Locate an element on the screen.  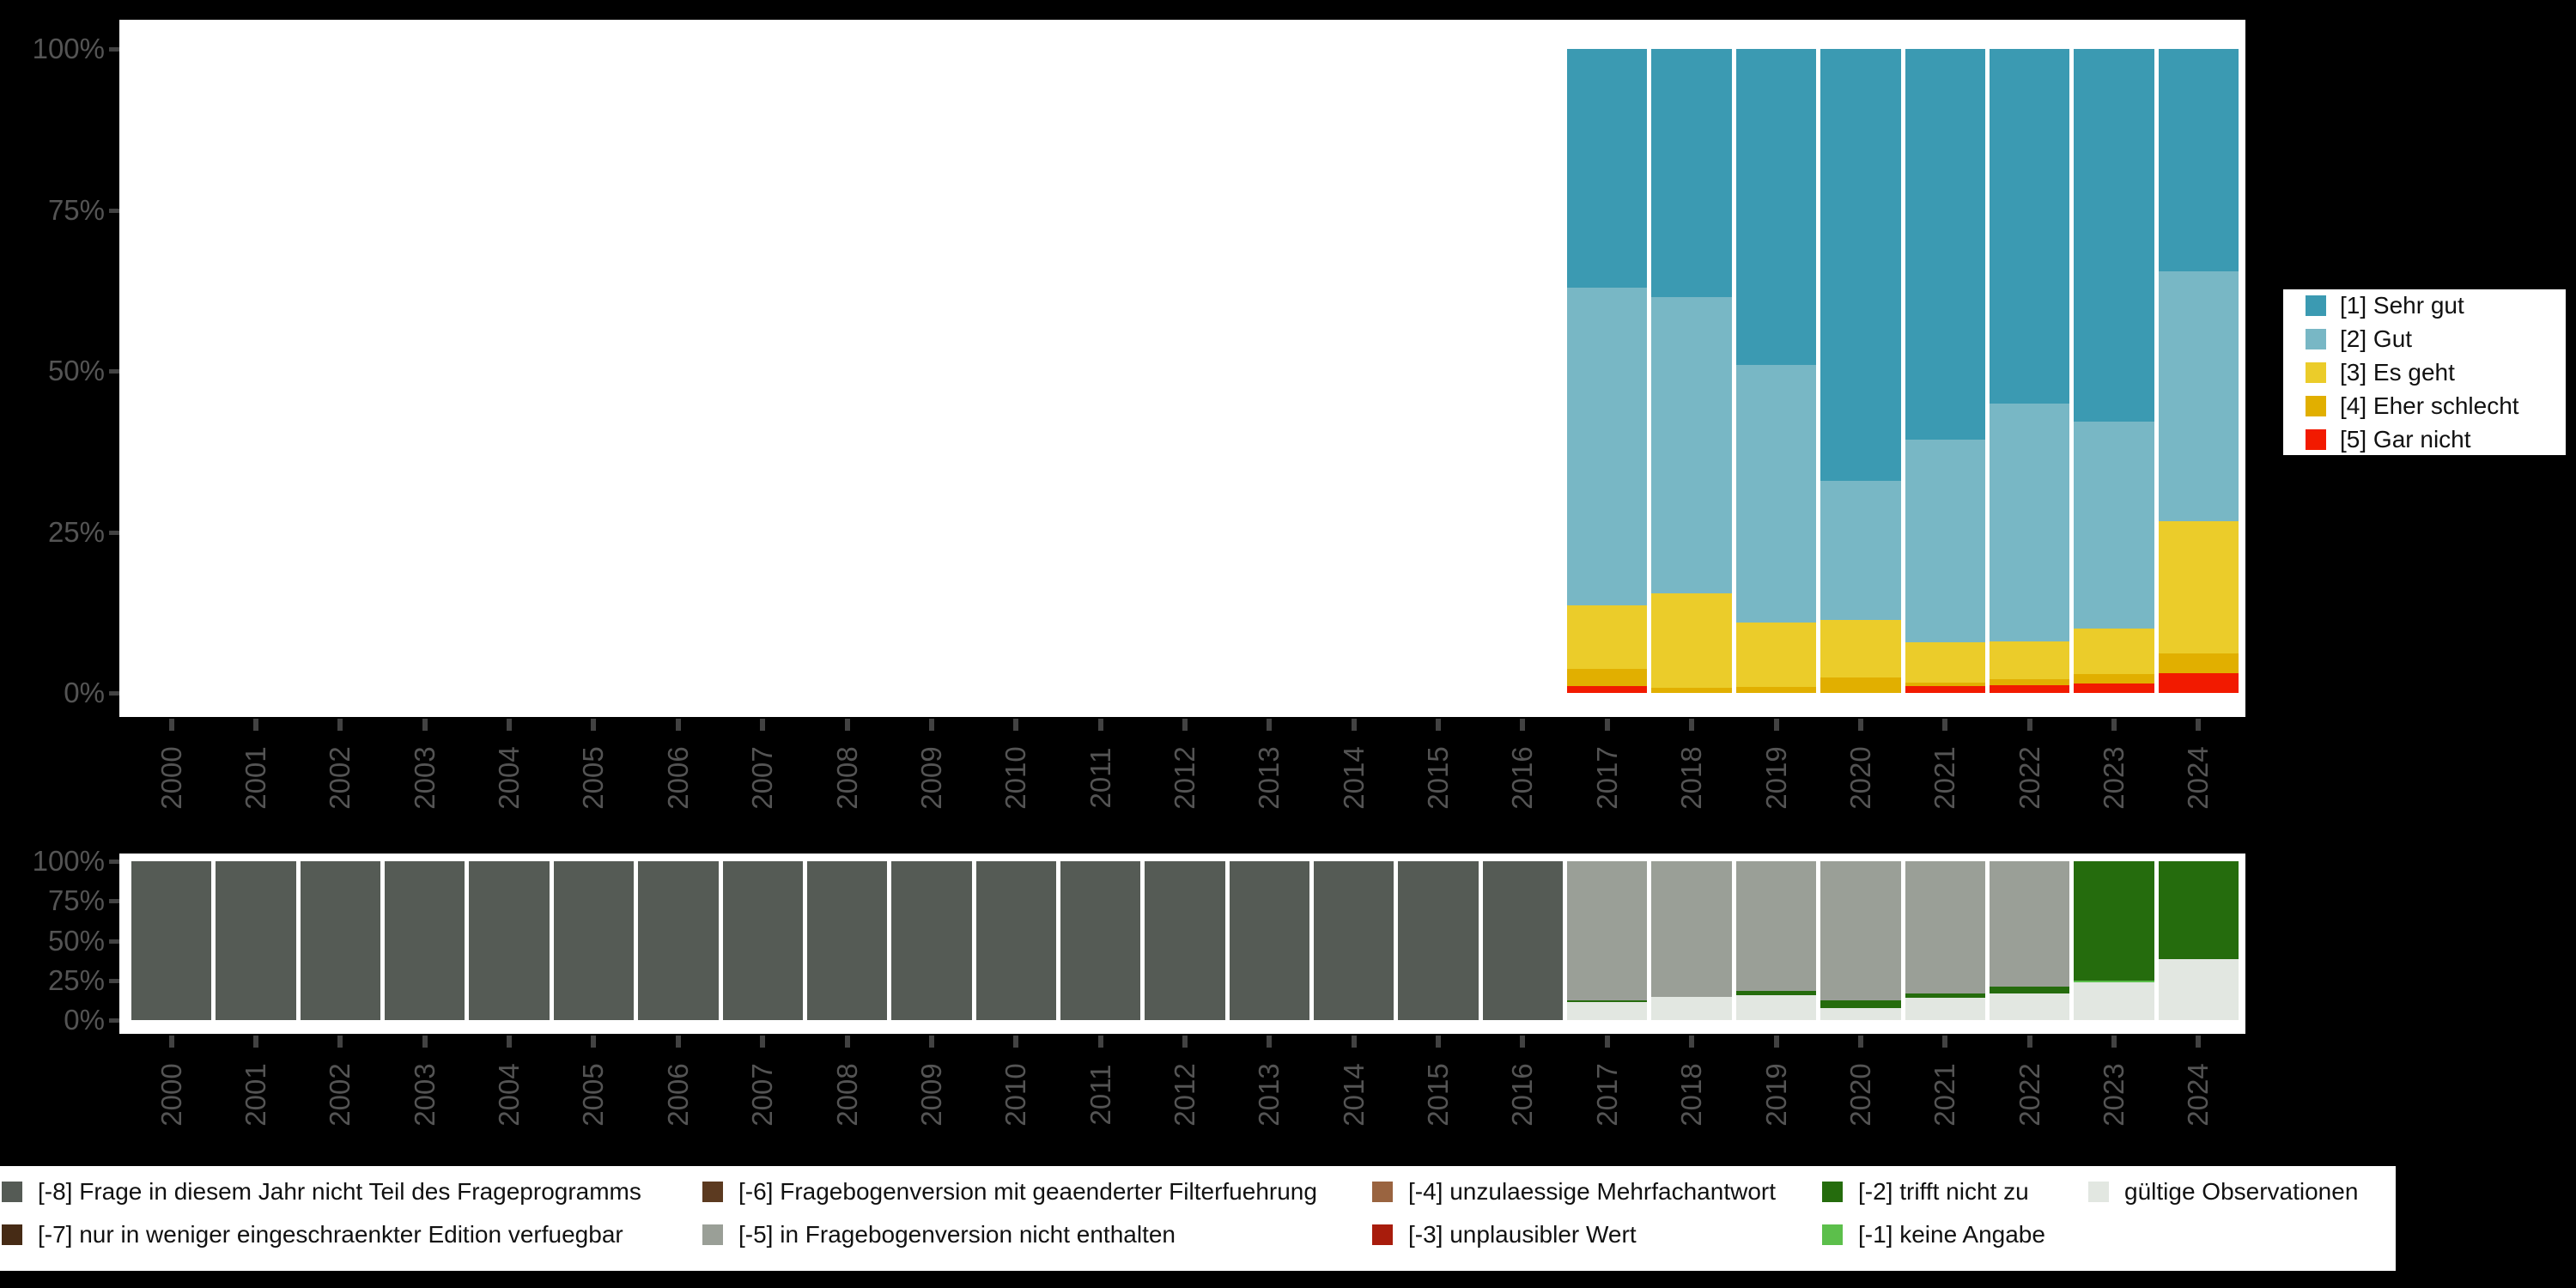
bar-2019 is located at coordinates (1776, 940).